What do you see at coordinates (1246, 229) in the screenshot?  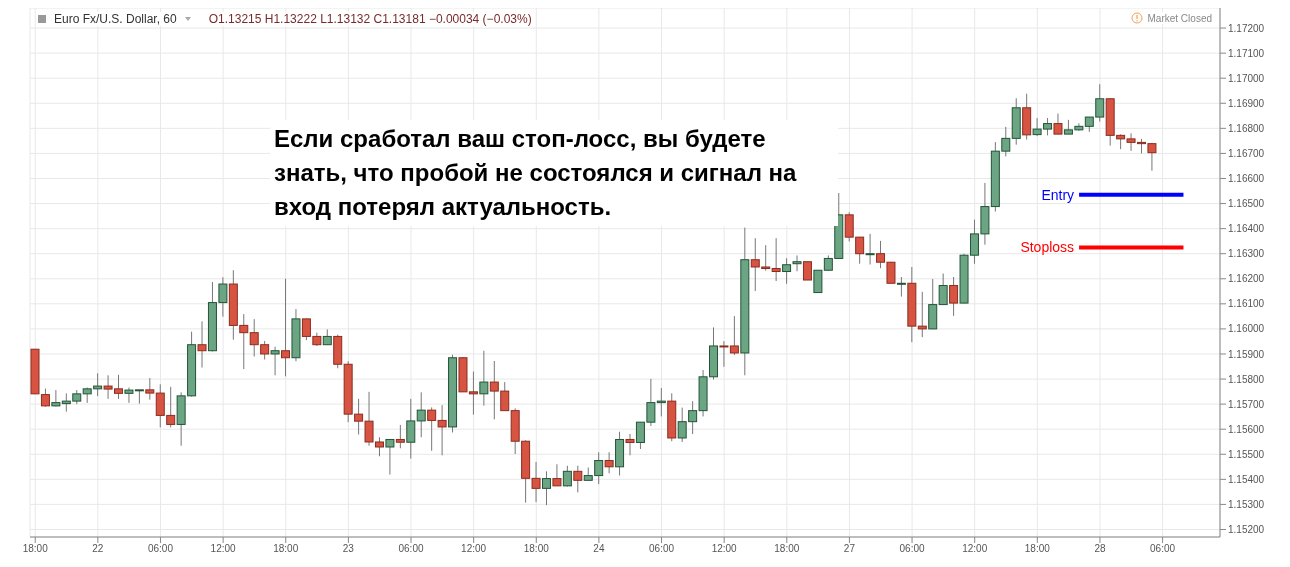 I see `y-tick-label: 1.16400` at bounding box center [1246, 229].